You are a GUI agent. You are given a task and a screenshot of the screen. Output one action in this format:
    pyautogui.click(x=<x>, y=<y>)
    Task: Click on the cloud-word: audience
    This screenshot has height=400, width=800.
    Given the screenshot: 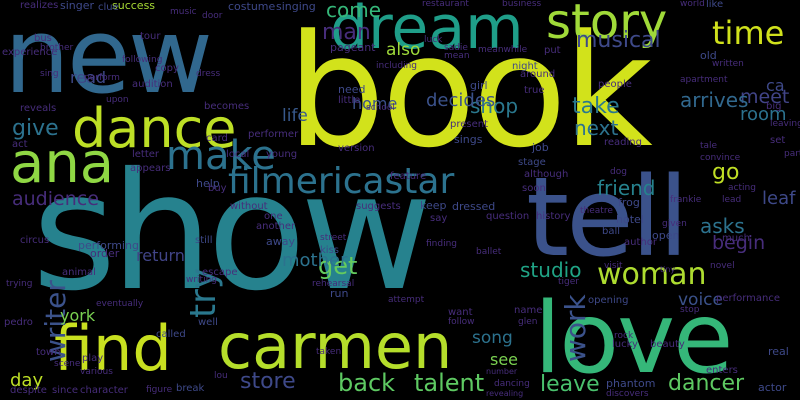 What is the action you would take?
    pyautogui.click(x=55, y=199)
    